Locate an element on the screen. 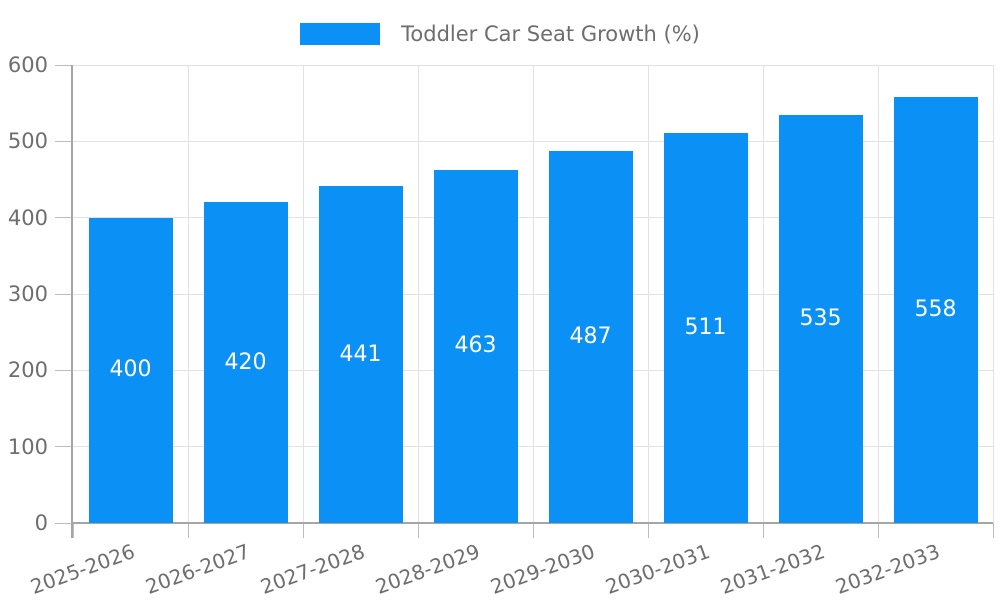 The width and height of the screenshot is (1000, 600). bar-value-label: 441 is located at coordinates (360, 354).